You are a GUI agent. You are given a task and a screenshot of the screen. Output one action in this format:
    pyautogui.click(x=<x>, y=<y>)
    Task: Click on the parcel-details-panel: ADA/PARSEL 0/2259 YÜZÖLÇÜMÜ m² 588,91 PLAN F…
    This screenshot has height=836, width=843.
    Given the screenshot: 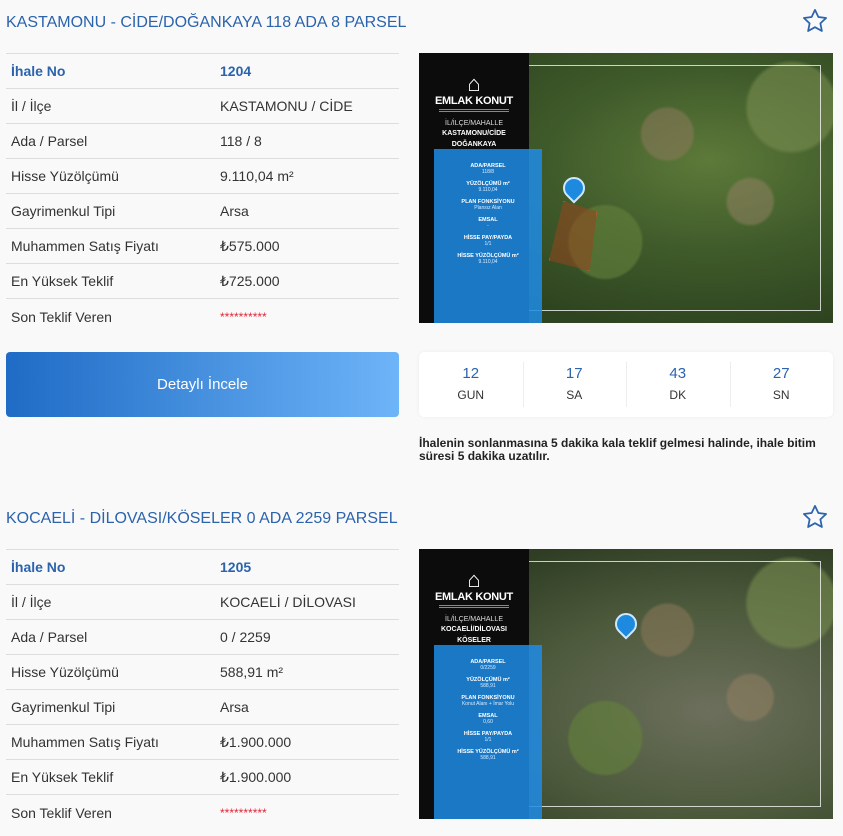 What is the action you would take?
    pyautogui.click(x=488, y=732)
    